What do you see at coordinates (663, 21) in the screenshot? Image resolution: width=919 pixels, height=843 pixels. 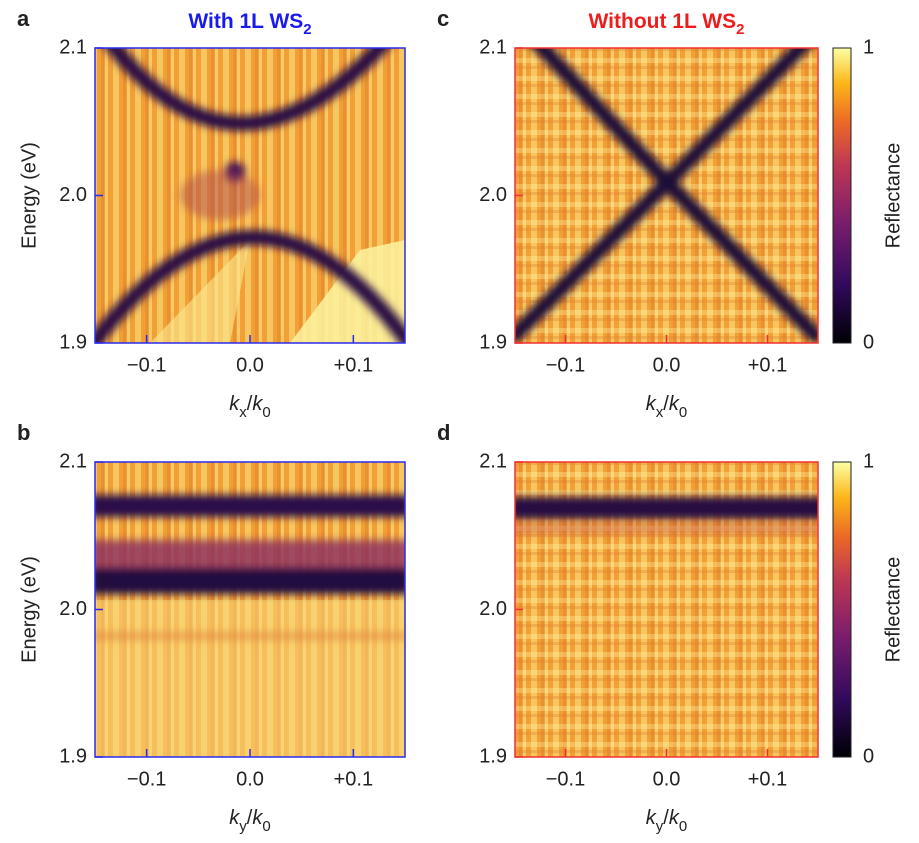 I see `label-part: Without 1L WS` at bounding box center [663, 21].